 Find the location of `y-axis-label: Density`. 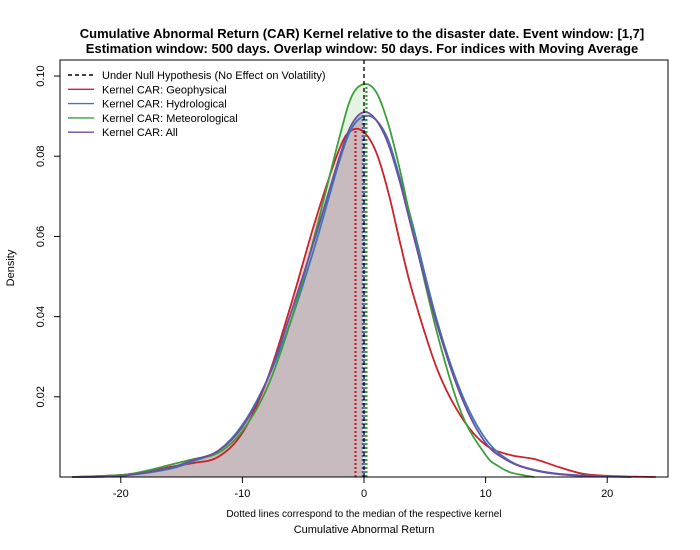

y-axis-label: Density is located at coordinates (11, 267).